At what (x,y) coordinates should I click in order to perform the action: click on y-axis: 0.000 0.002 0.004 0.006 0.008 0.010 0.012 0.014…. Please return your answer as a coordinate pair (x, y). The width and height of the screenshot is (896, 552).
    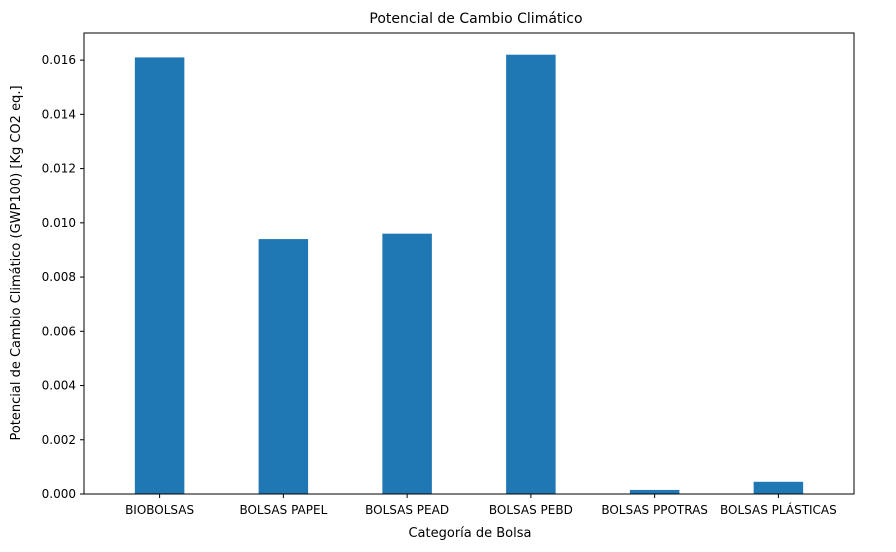
    Looking at the image, I should click on (63, 277).